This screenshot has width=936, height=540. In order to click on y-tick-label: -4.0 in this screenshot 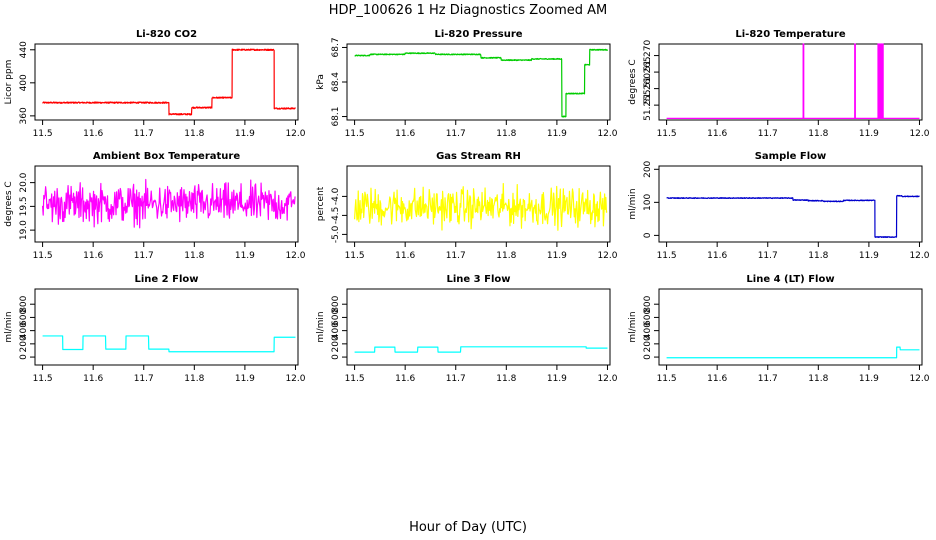, I will do `click(336, 196)`.